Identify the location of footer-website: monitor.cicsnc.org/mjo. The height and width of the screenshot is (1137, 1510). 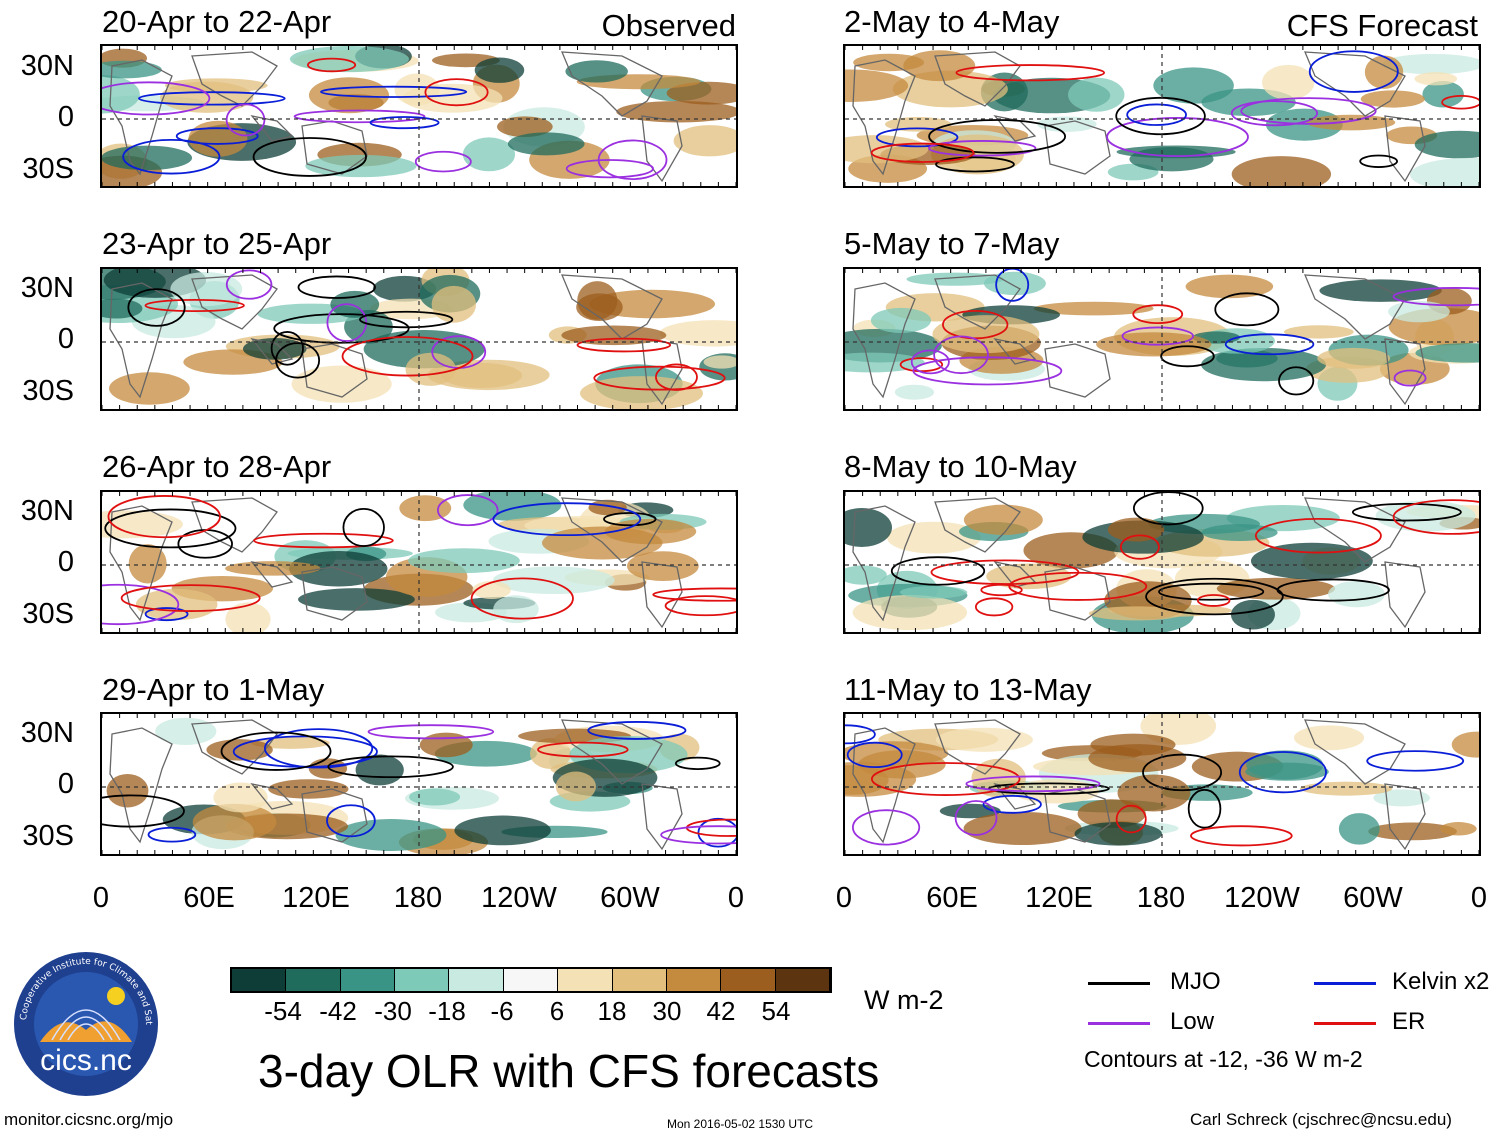
(89, 1119).